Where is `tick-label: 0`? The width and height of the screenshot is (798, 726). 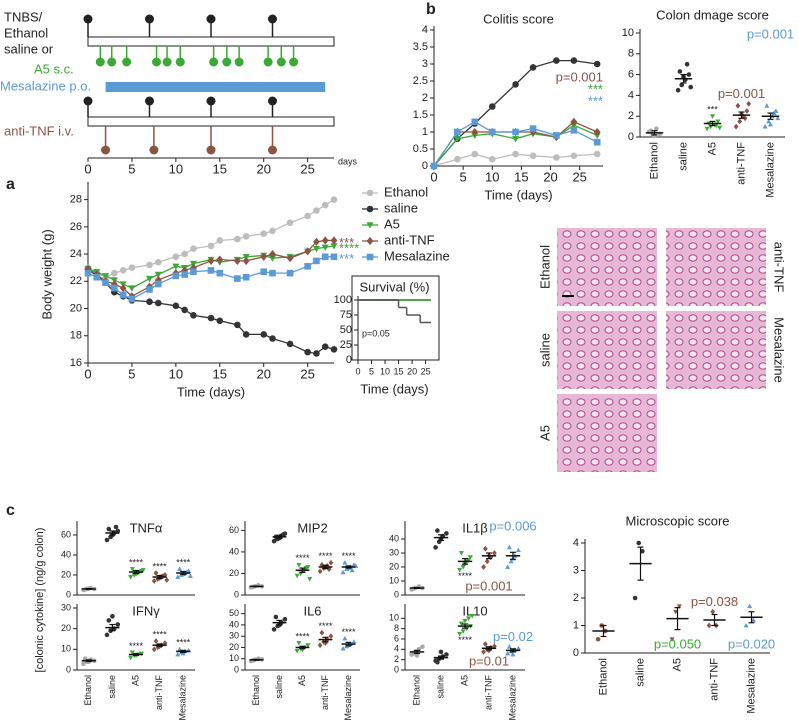 tick-label: 0 is located at coordinates (87, 168).